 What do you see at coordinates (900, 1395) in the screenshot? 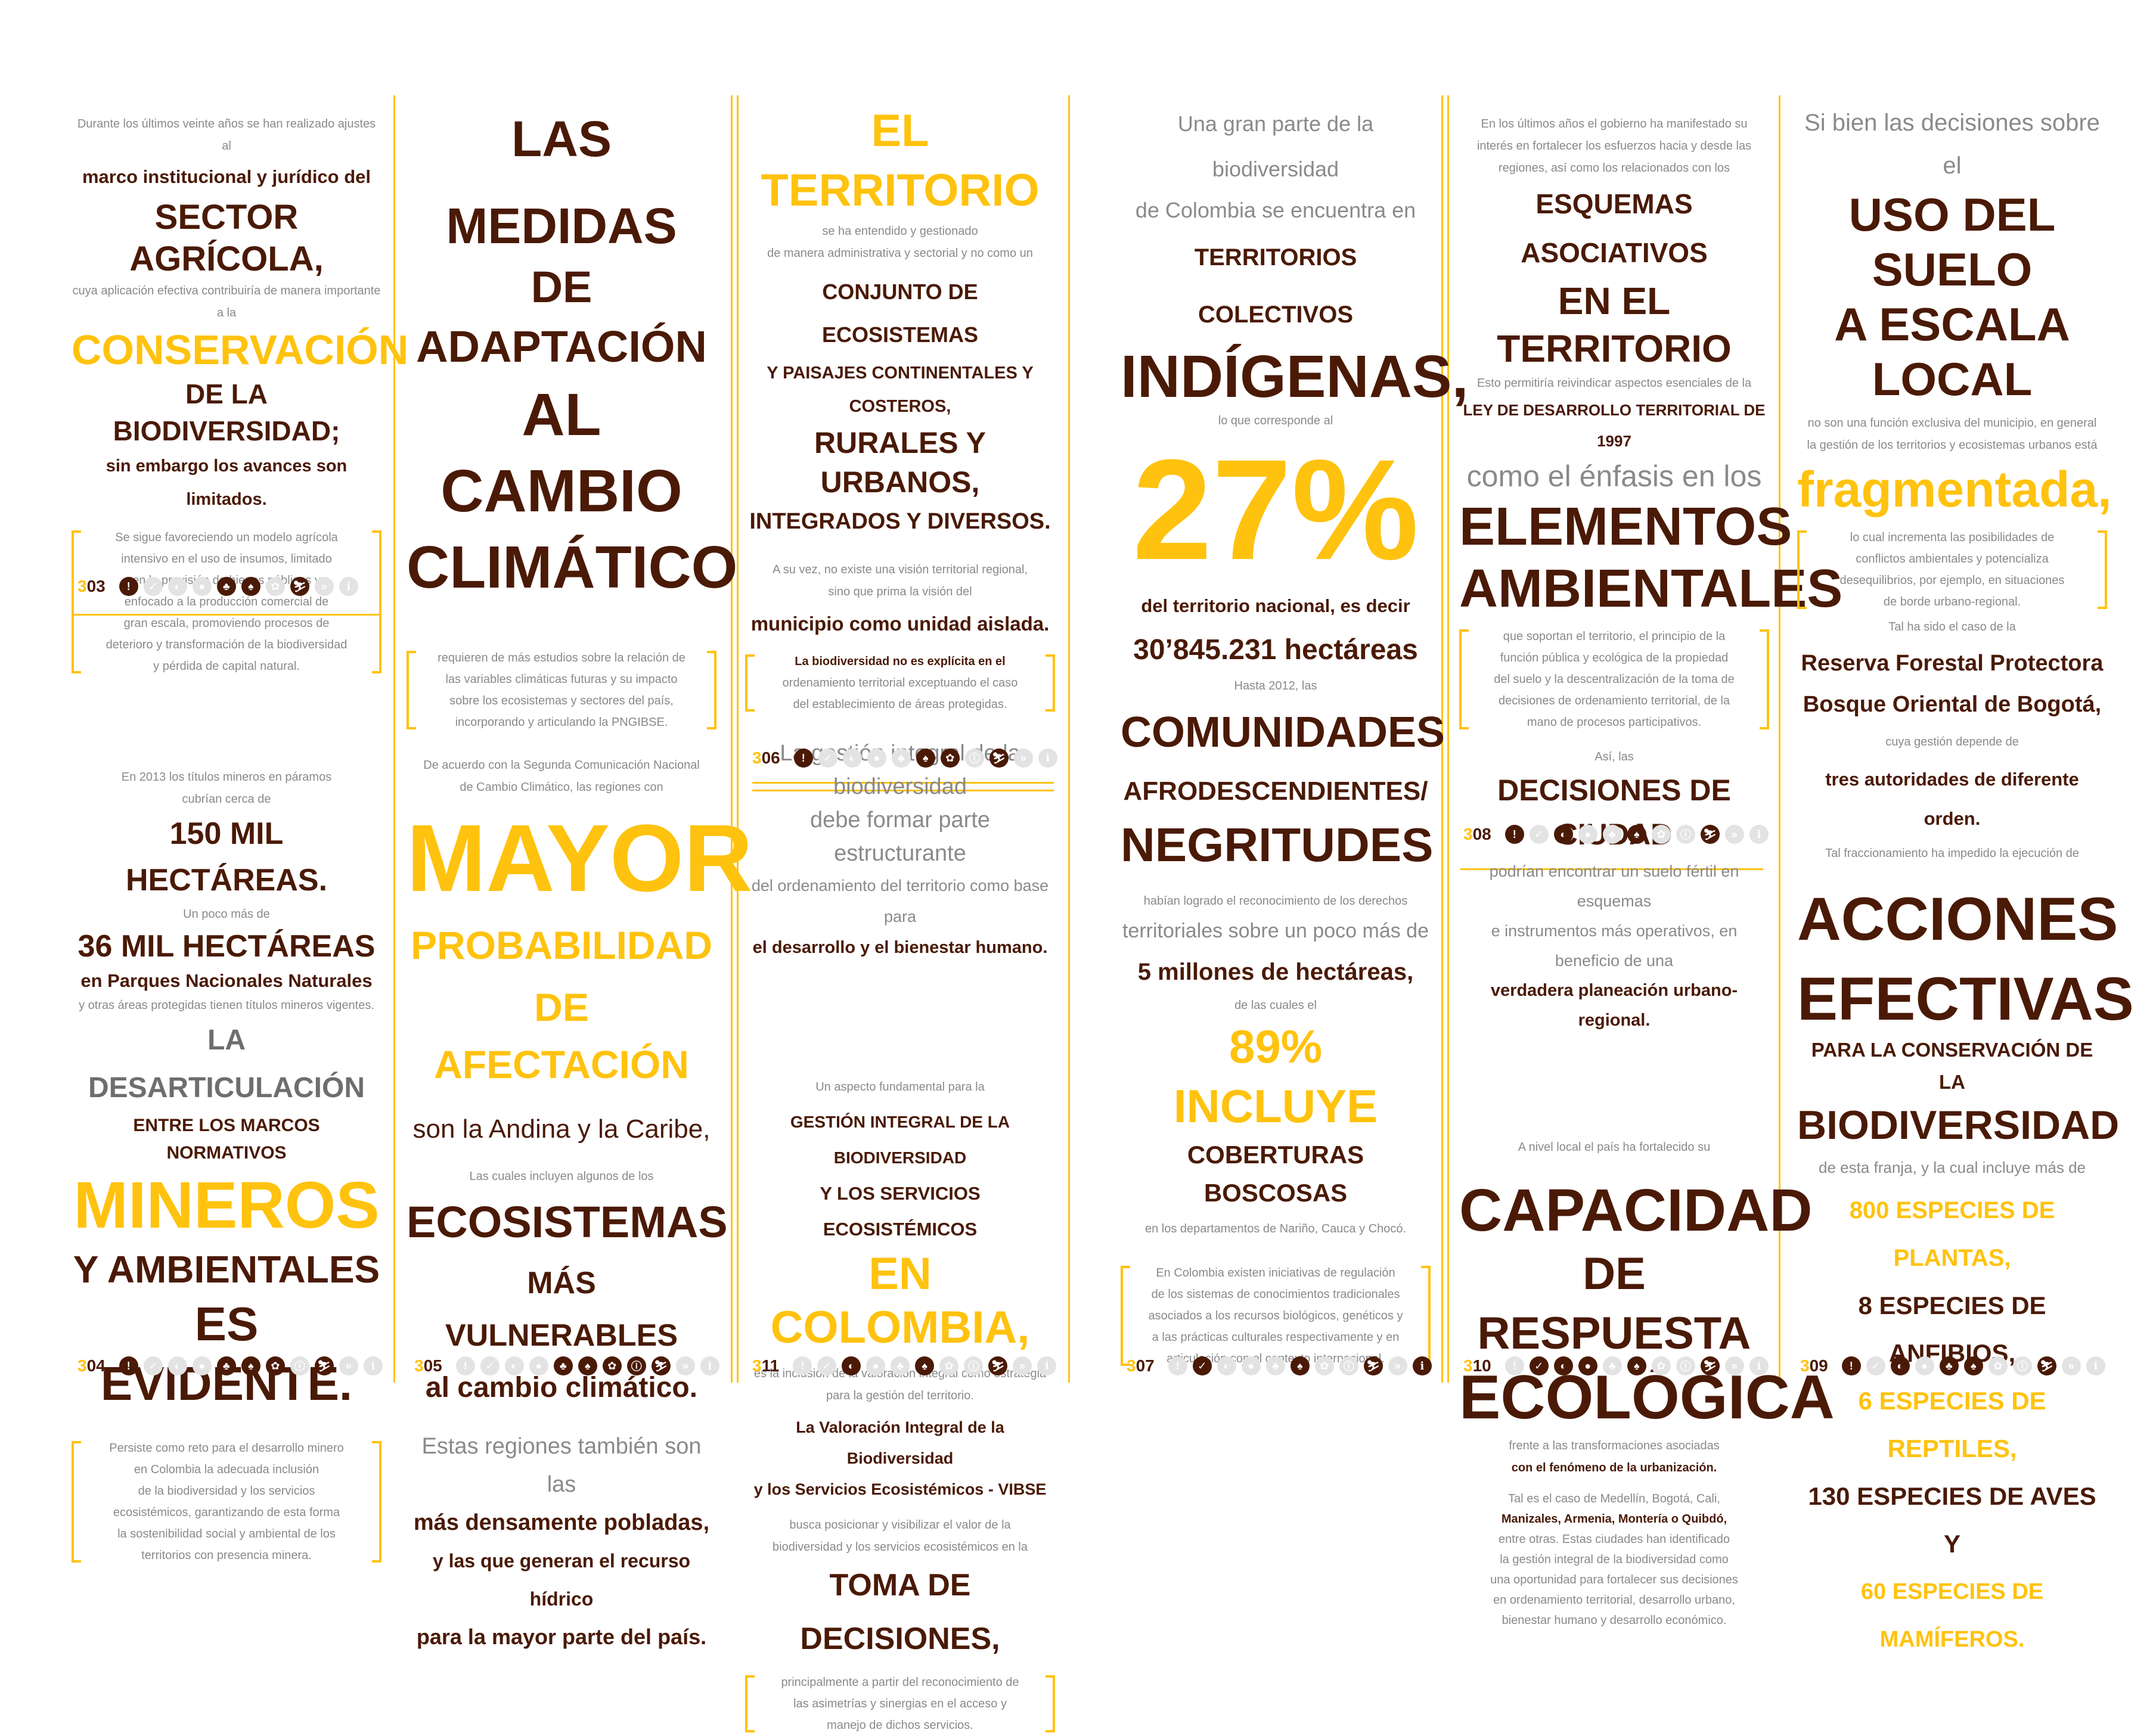
I see `text: para la gestión del territorio.` at bounding box center [900, 1395].